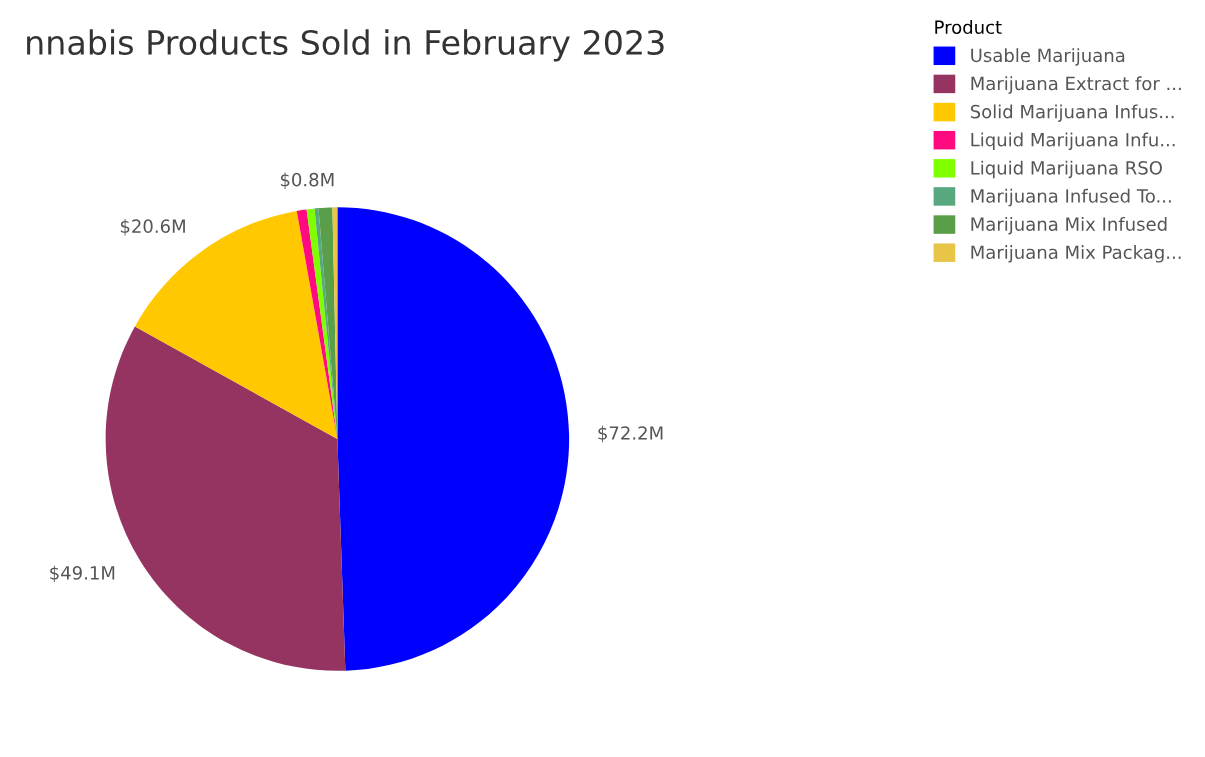 The height and width of the screenshot is (757, 1205). What do you see at coordinates (345, 45) in the screenshot?
I see `chart-title: nnabis Products Sold in February 2023` at bounding box center [345, 45].